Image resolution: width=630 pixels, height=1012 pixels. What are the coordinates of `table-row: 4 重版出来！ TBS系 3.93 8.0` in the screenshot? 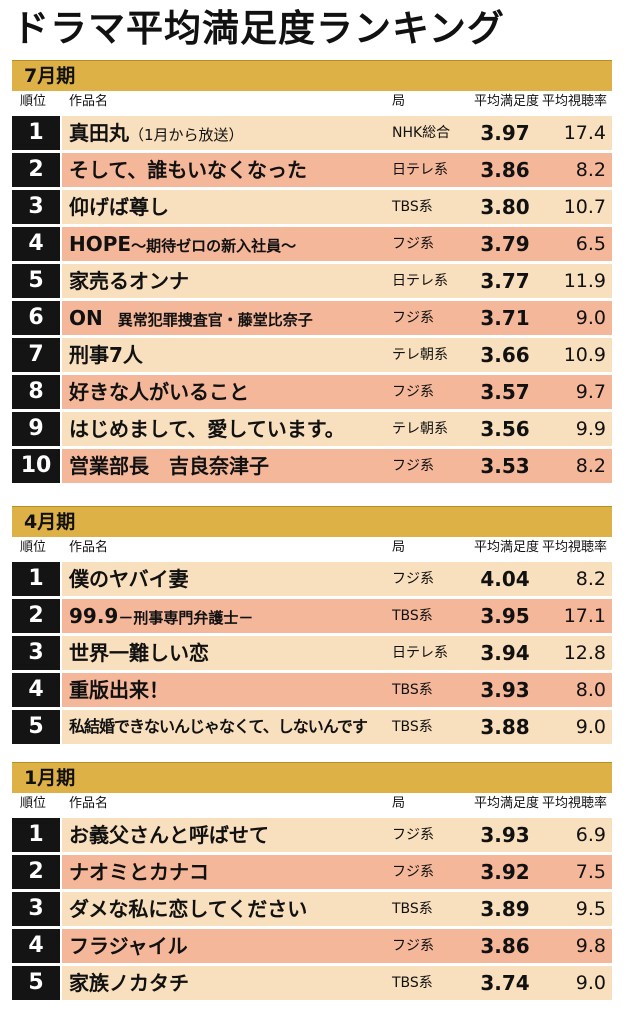 It's located at (312, 690).